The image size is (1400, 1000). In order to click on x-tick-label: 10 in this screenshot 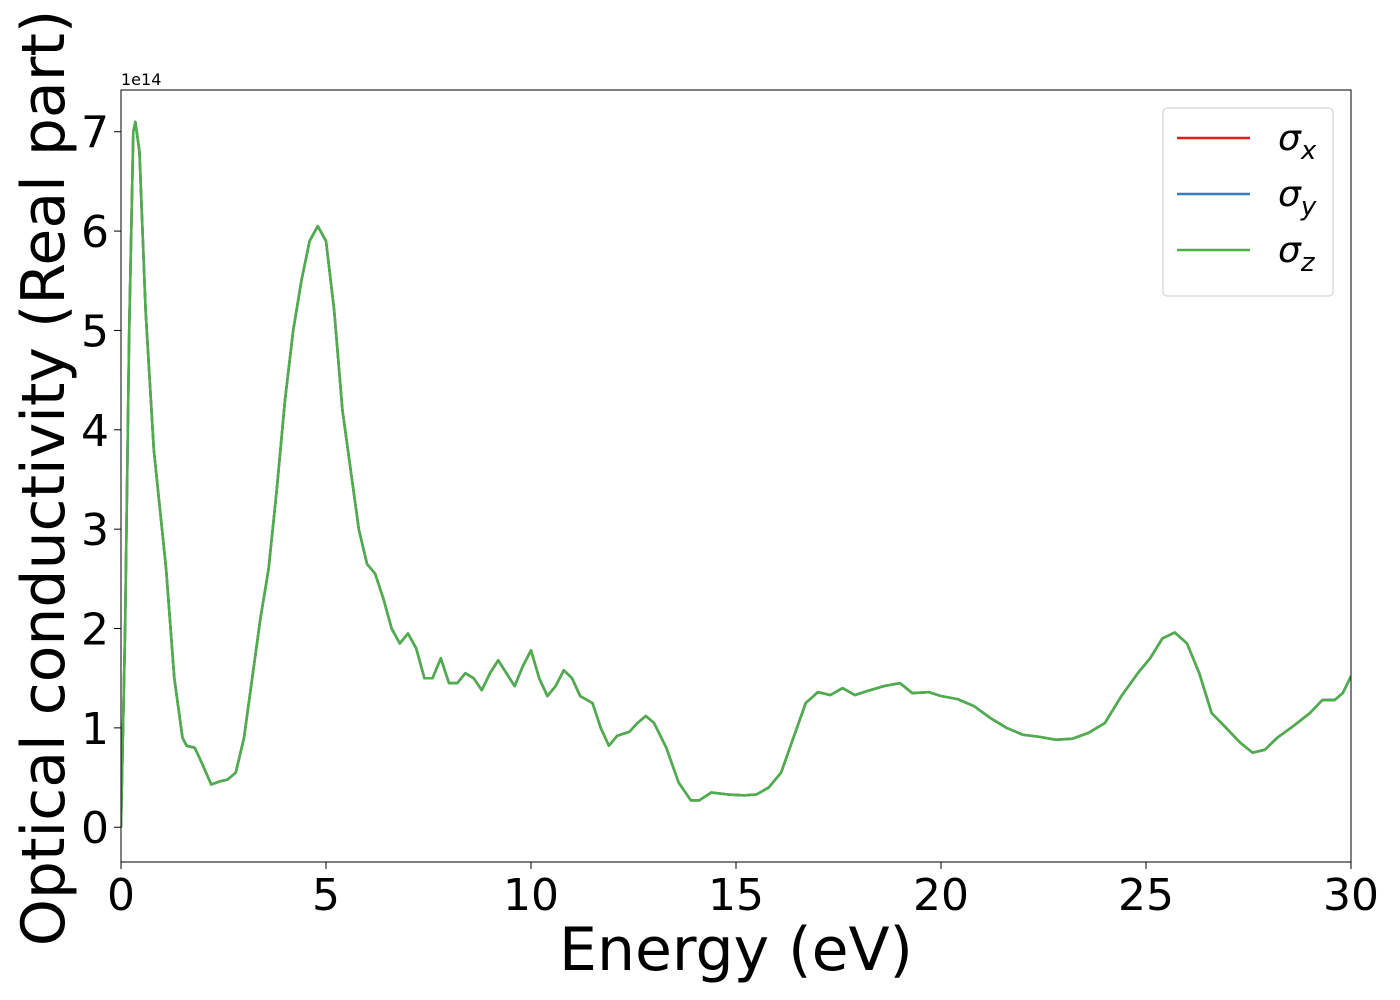, I will do `click(531, 895)`.